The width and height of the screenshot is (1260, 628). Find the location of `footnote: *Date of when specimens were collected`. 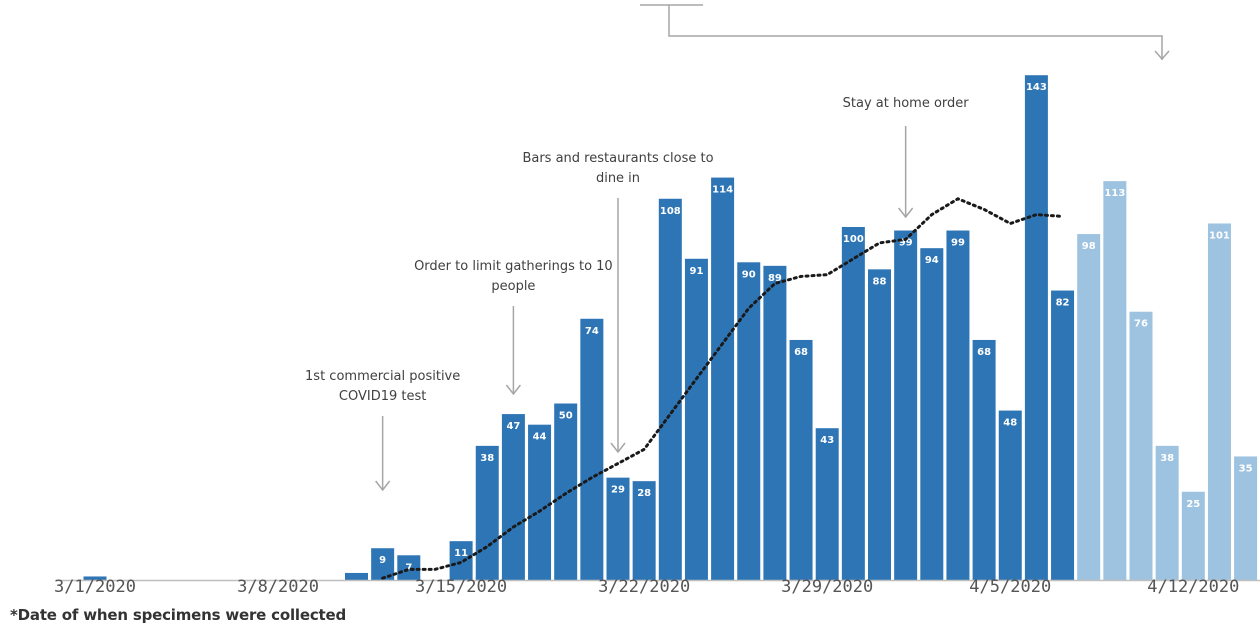

footnote: *Date of when specimens were collected is located at coordinates (178, 615).